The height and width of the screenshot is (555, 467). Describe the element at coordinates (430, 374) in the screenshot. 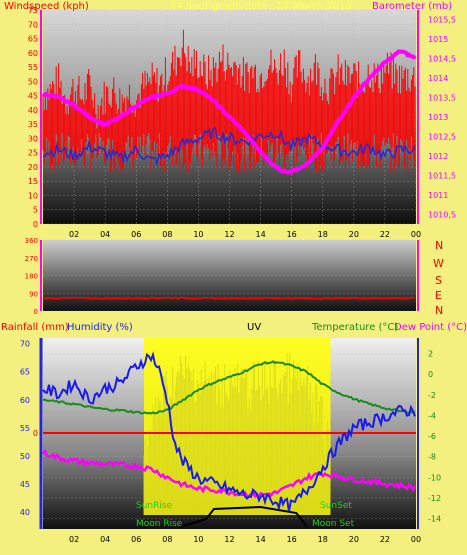

I see `temperature-tick-label: 0` at that location.